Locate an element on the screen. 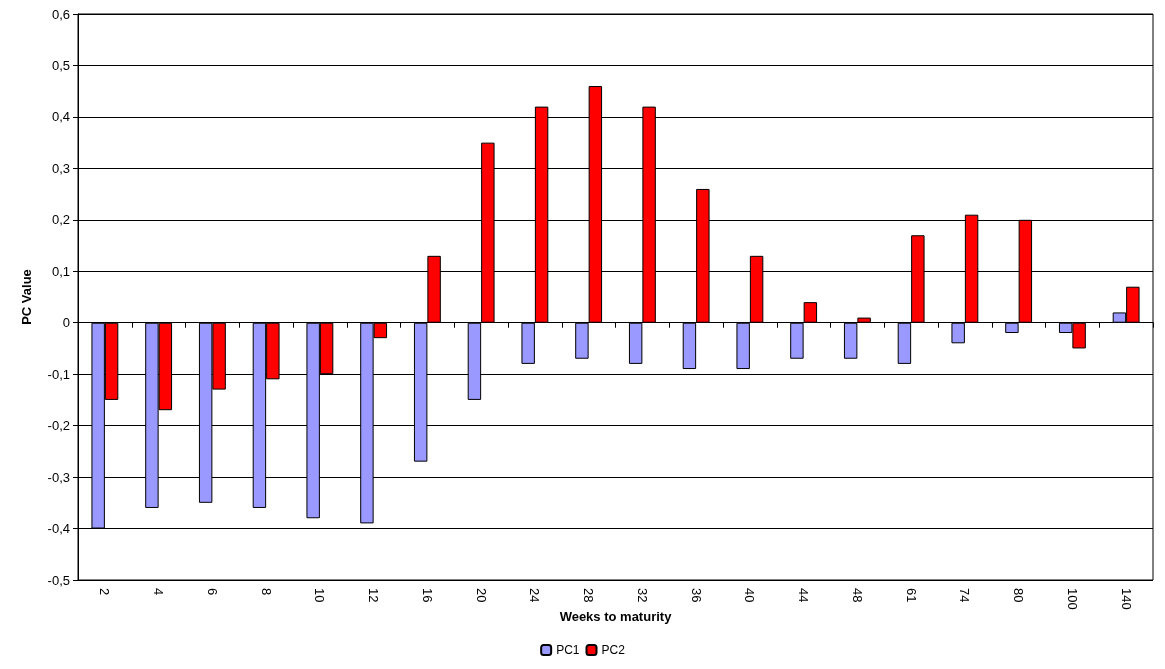  y-tick-label: 0,1 is located at coordinates (60, 271).